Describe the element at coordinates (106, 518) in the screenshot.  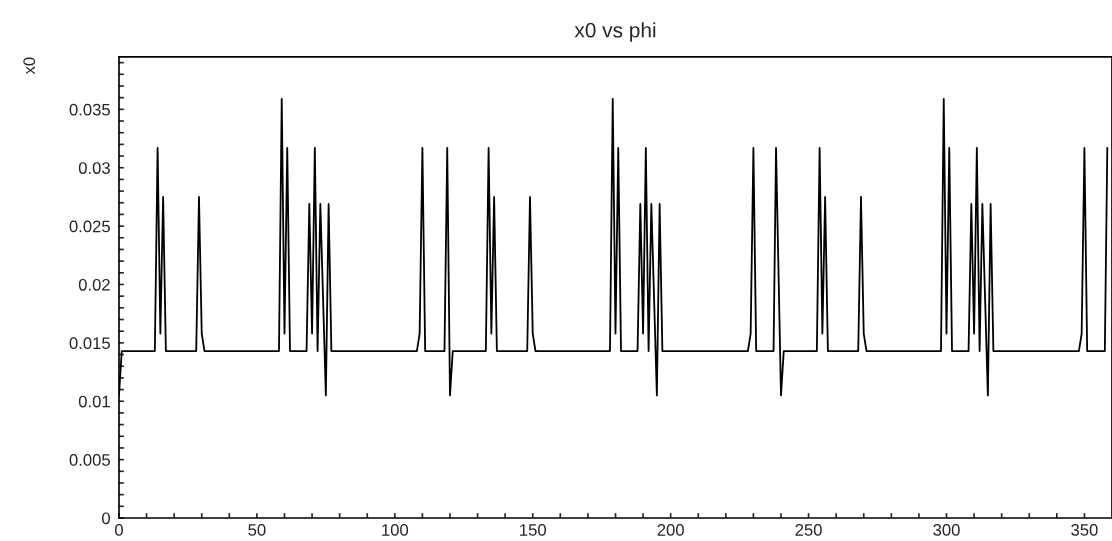
I see `y-tick-label: 0` at that location.